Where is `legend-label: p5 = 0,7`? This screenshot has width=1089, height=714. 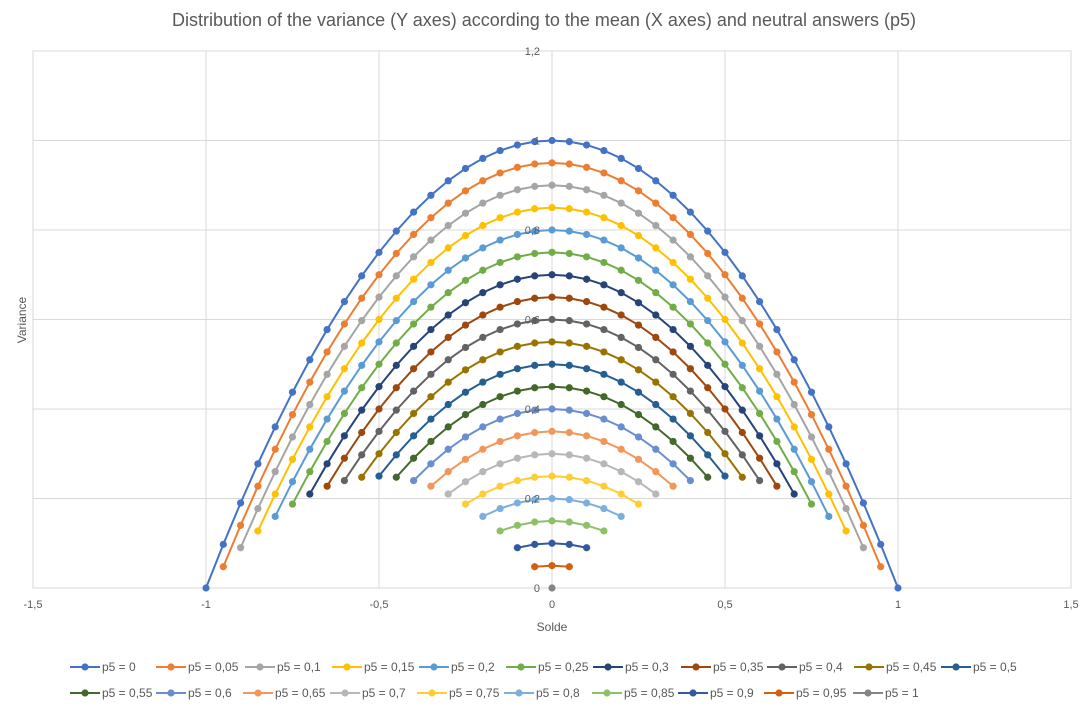 legend-label: p5 = 0,7 is located at coordinates (384, 693).